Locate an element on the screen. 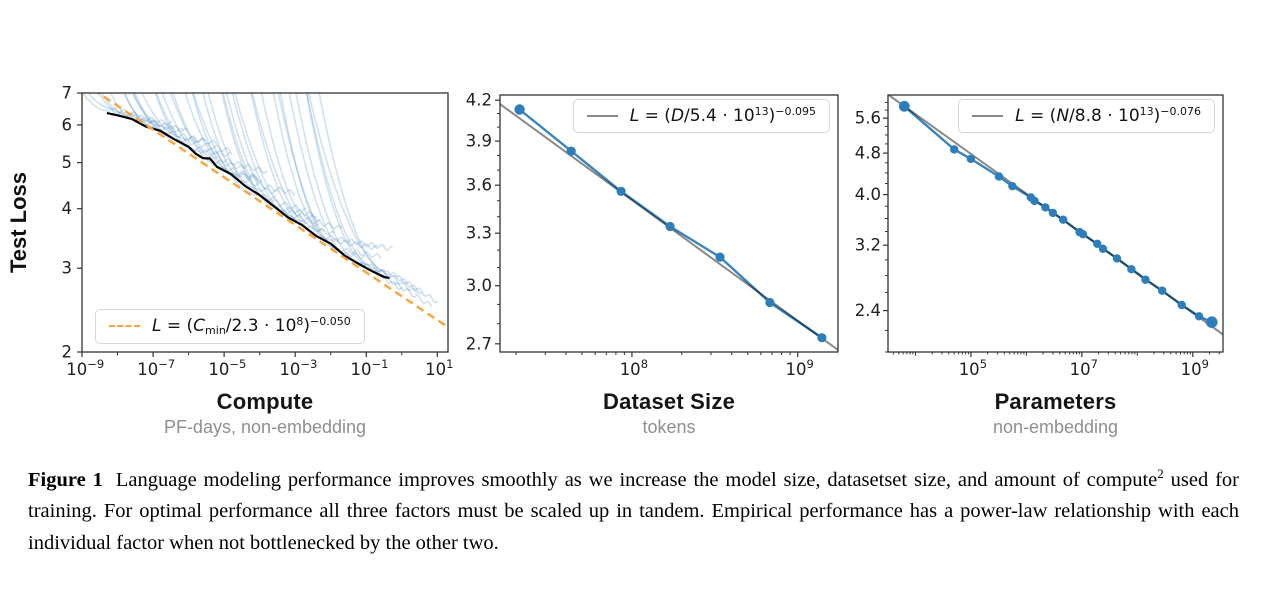 The image size is (1262, 613). y-axis: 2.4 3.2 4.0 4.8 5.6 is located at coordinates (871, 227).